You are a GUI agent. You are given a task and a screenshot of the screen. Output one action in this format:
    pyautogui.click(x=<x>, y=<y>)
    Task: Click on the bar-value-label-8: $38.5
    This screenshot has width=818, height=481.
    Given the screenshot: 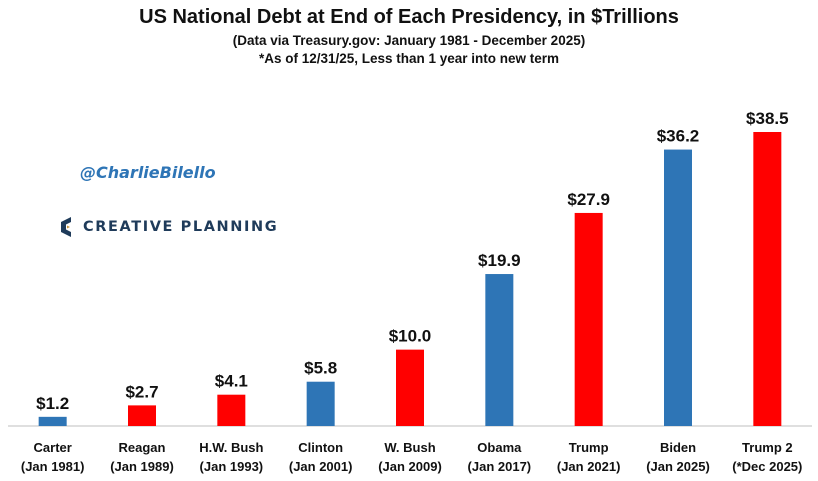 What is the action you would take?
    pyautogui.click(x=767, y=118)
    